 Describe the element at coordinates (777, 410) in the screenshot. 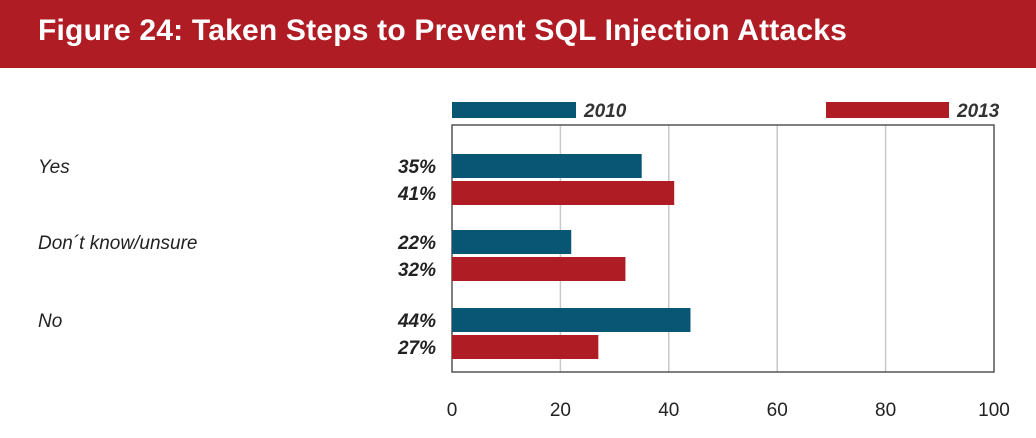

I see `x-tick-label: 60` at that location.